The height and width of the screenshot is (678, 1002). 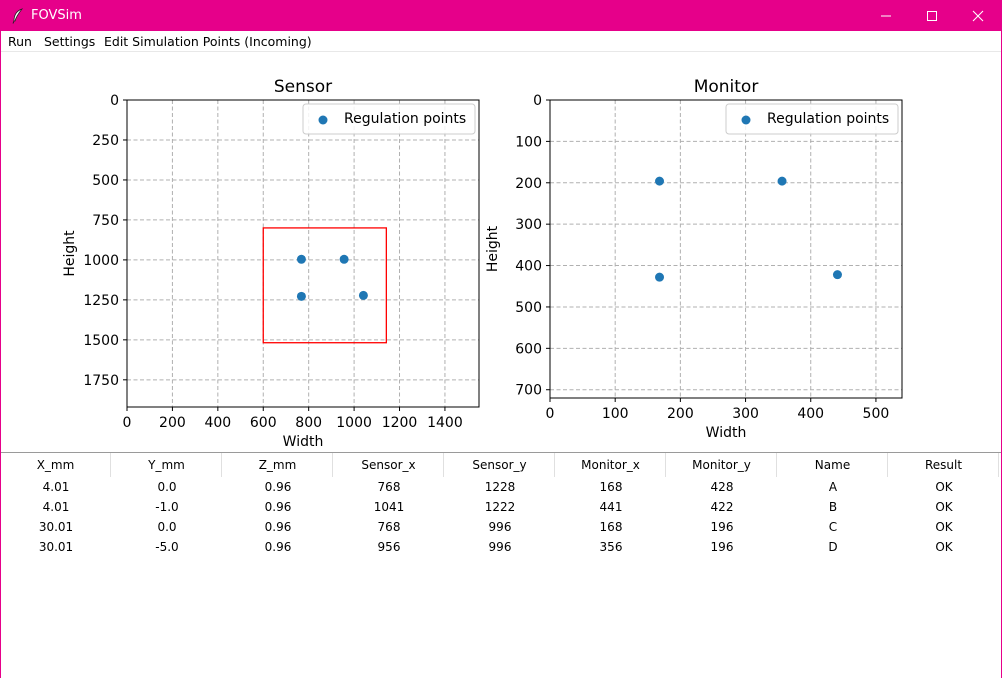 I want to click on chart2-y-tick-label: 200, so click(x=528, y=184).